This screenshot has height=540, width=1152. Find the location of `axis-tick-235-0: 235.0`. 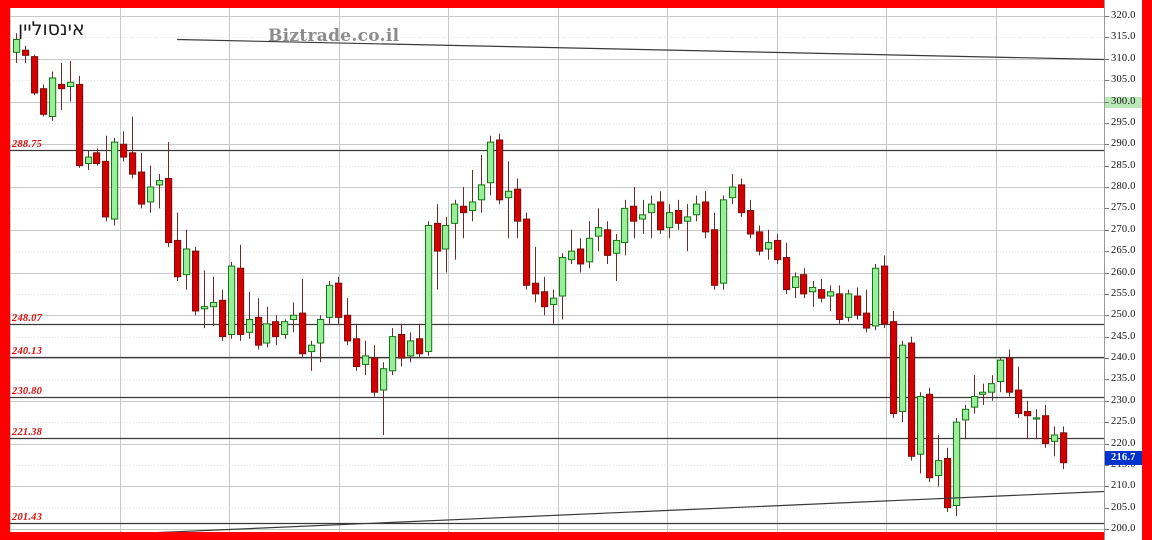

axis-tick-235-0: 235.0 is located at coordinates (1128, 379).